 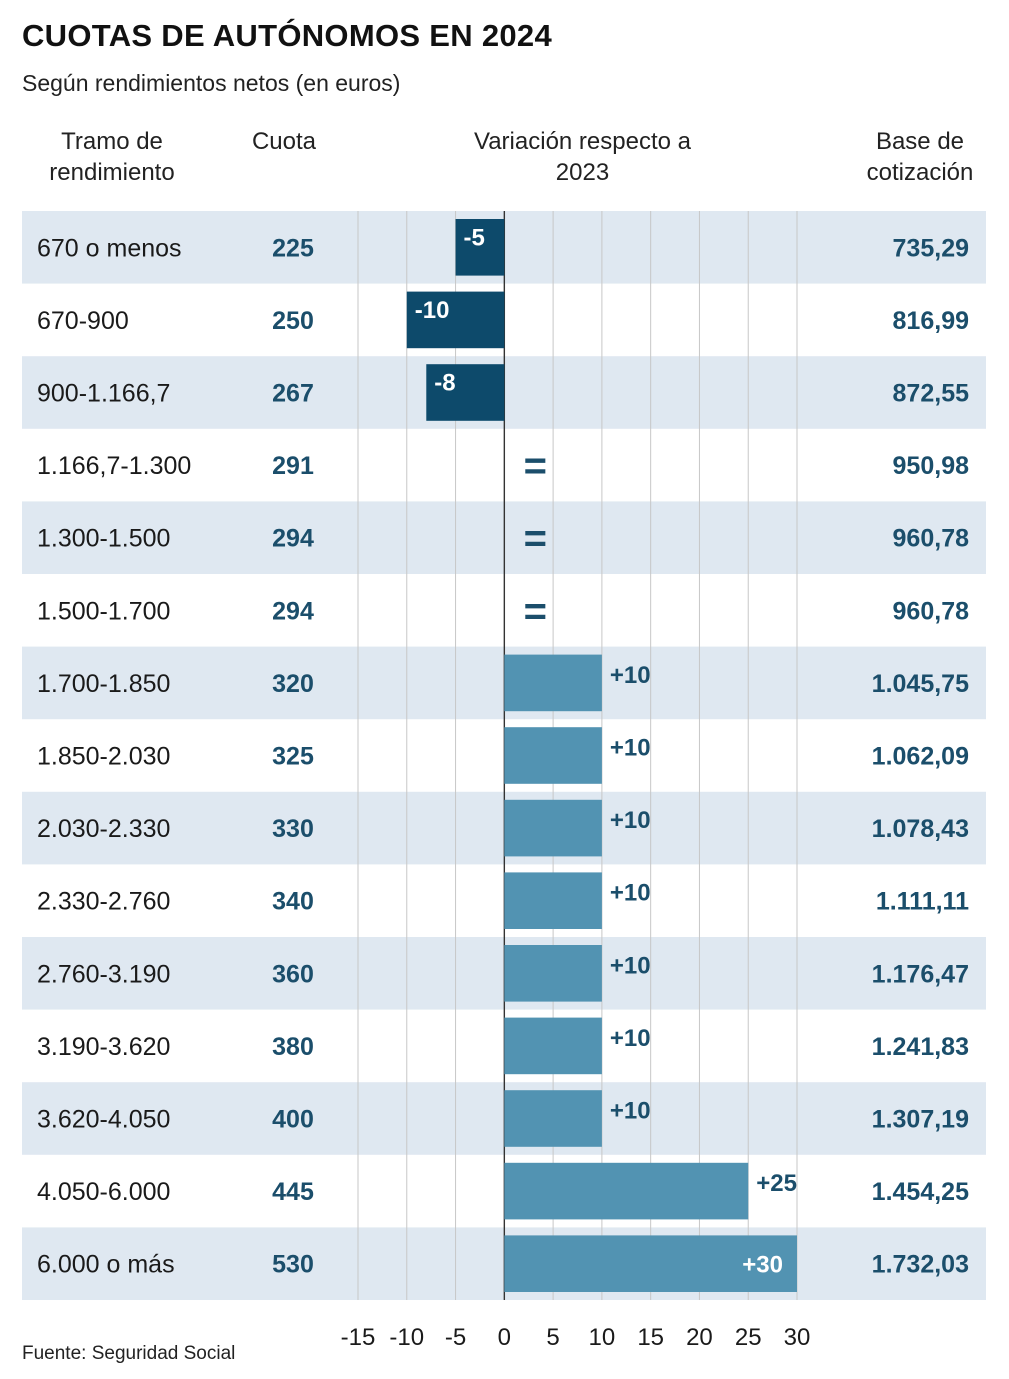 I want to click on cuota-value: 400, so click(x=293, y=1120).